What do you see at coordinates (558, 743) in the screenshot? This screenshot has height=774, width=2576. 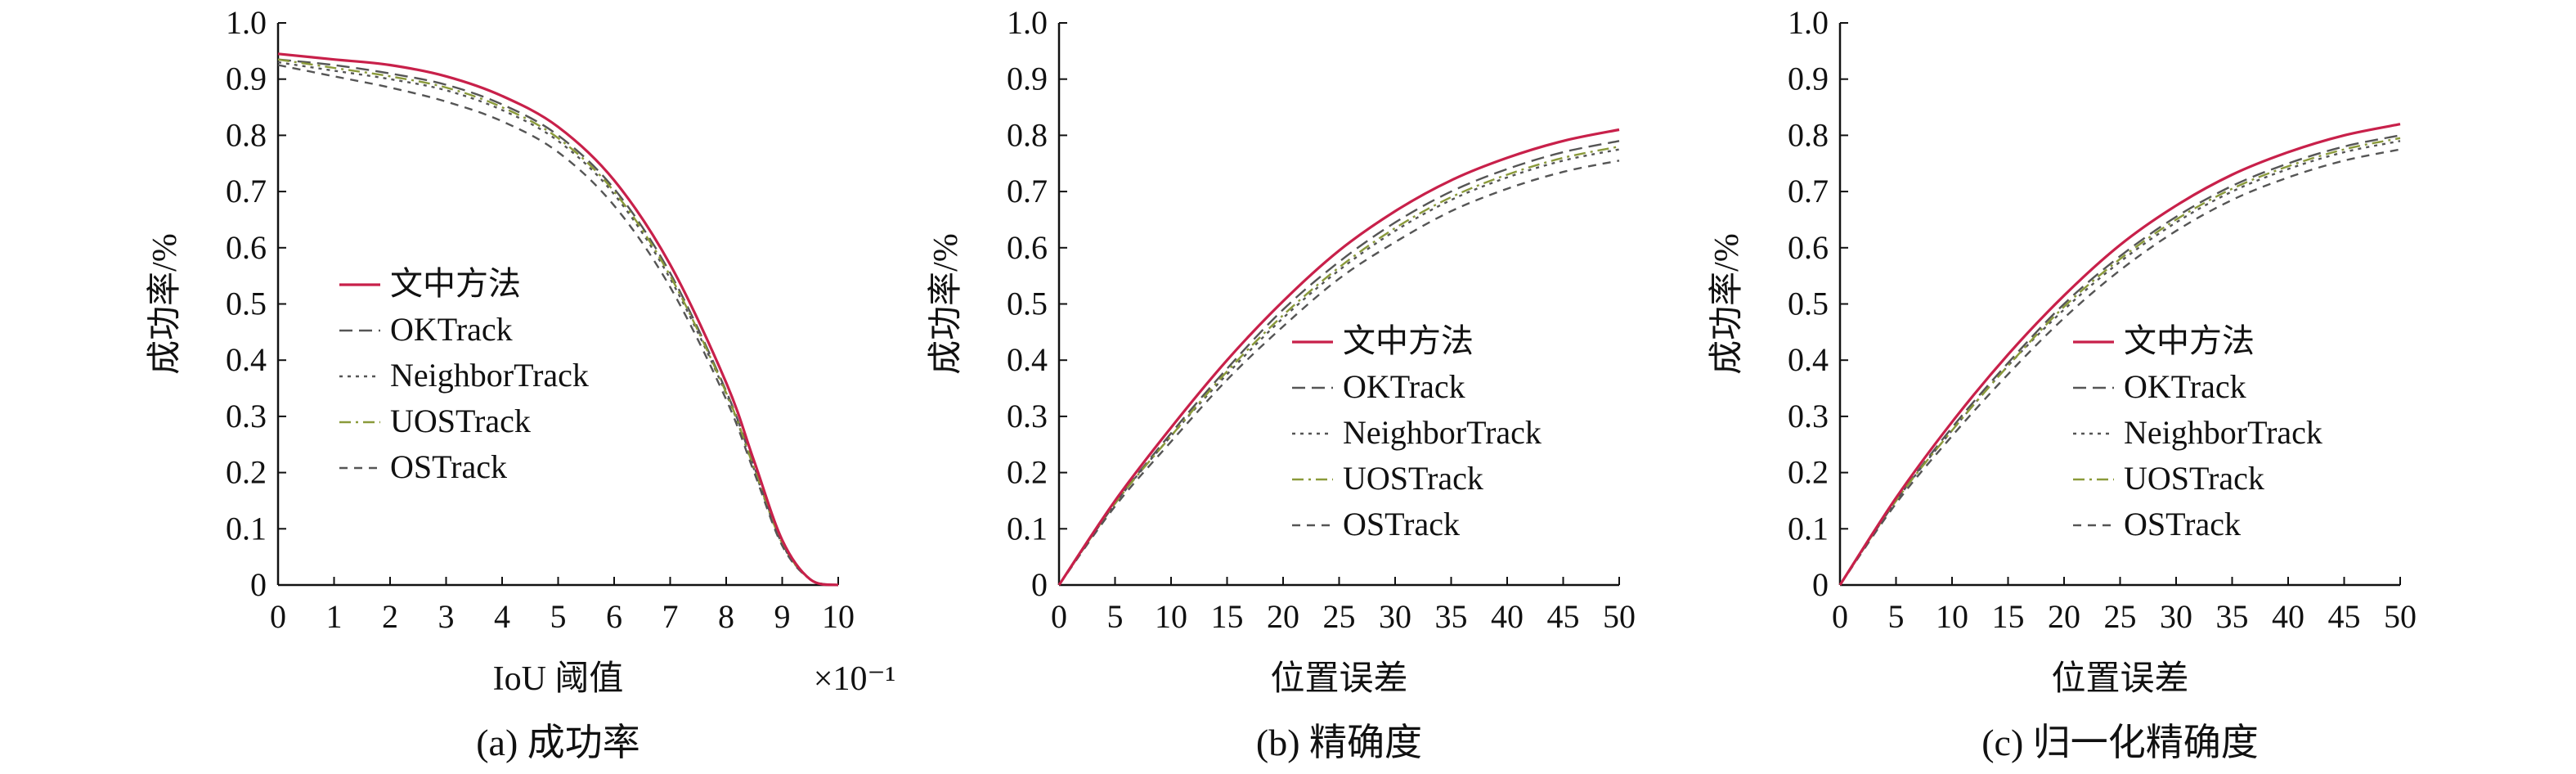 I see `chart-caption: (a) 成功率` at bounding box center [558, 743].